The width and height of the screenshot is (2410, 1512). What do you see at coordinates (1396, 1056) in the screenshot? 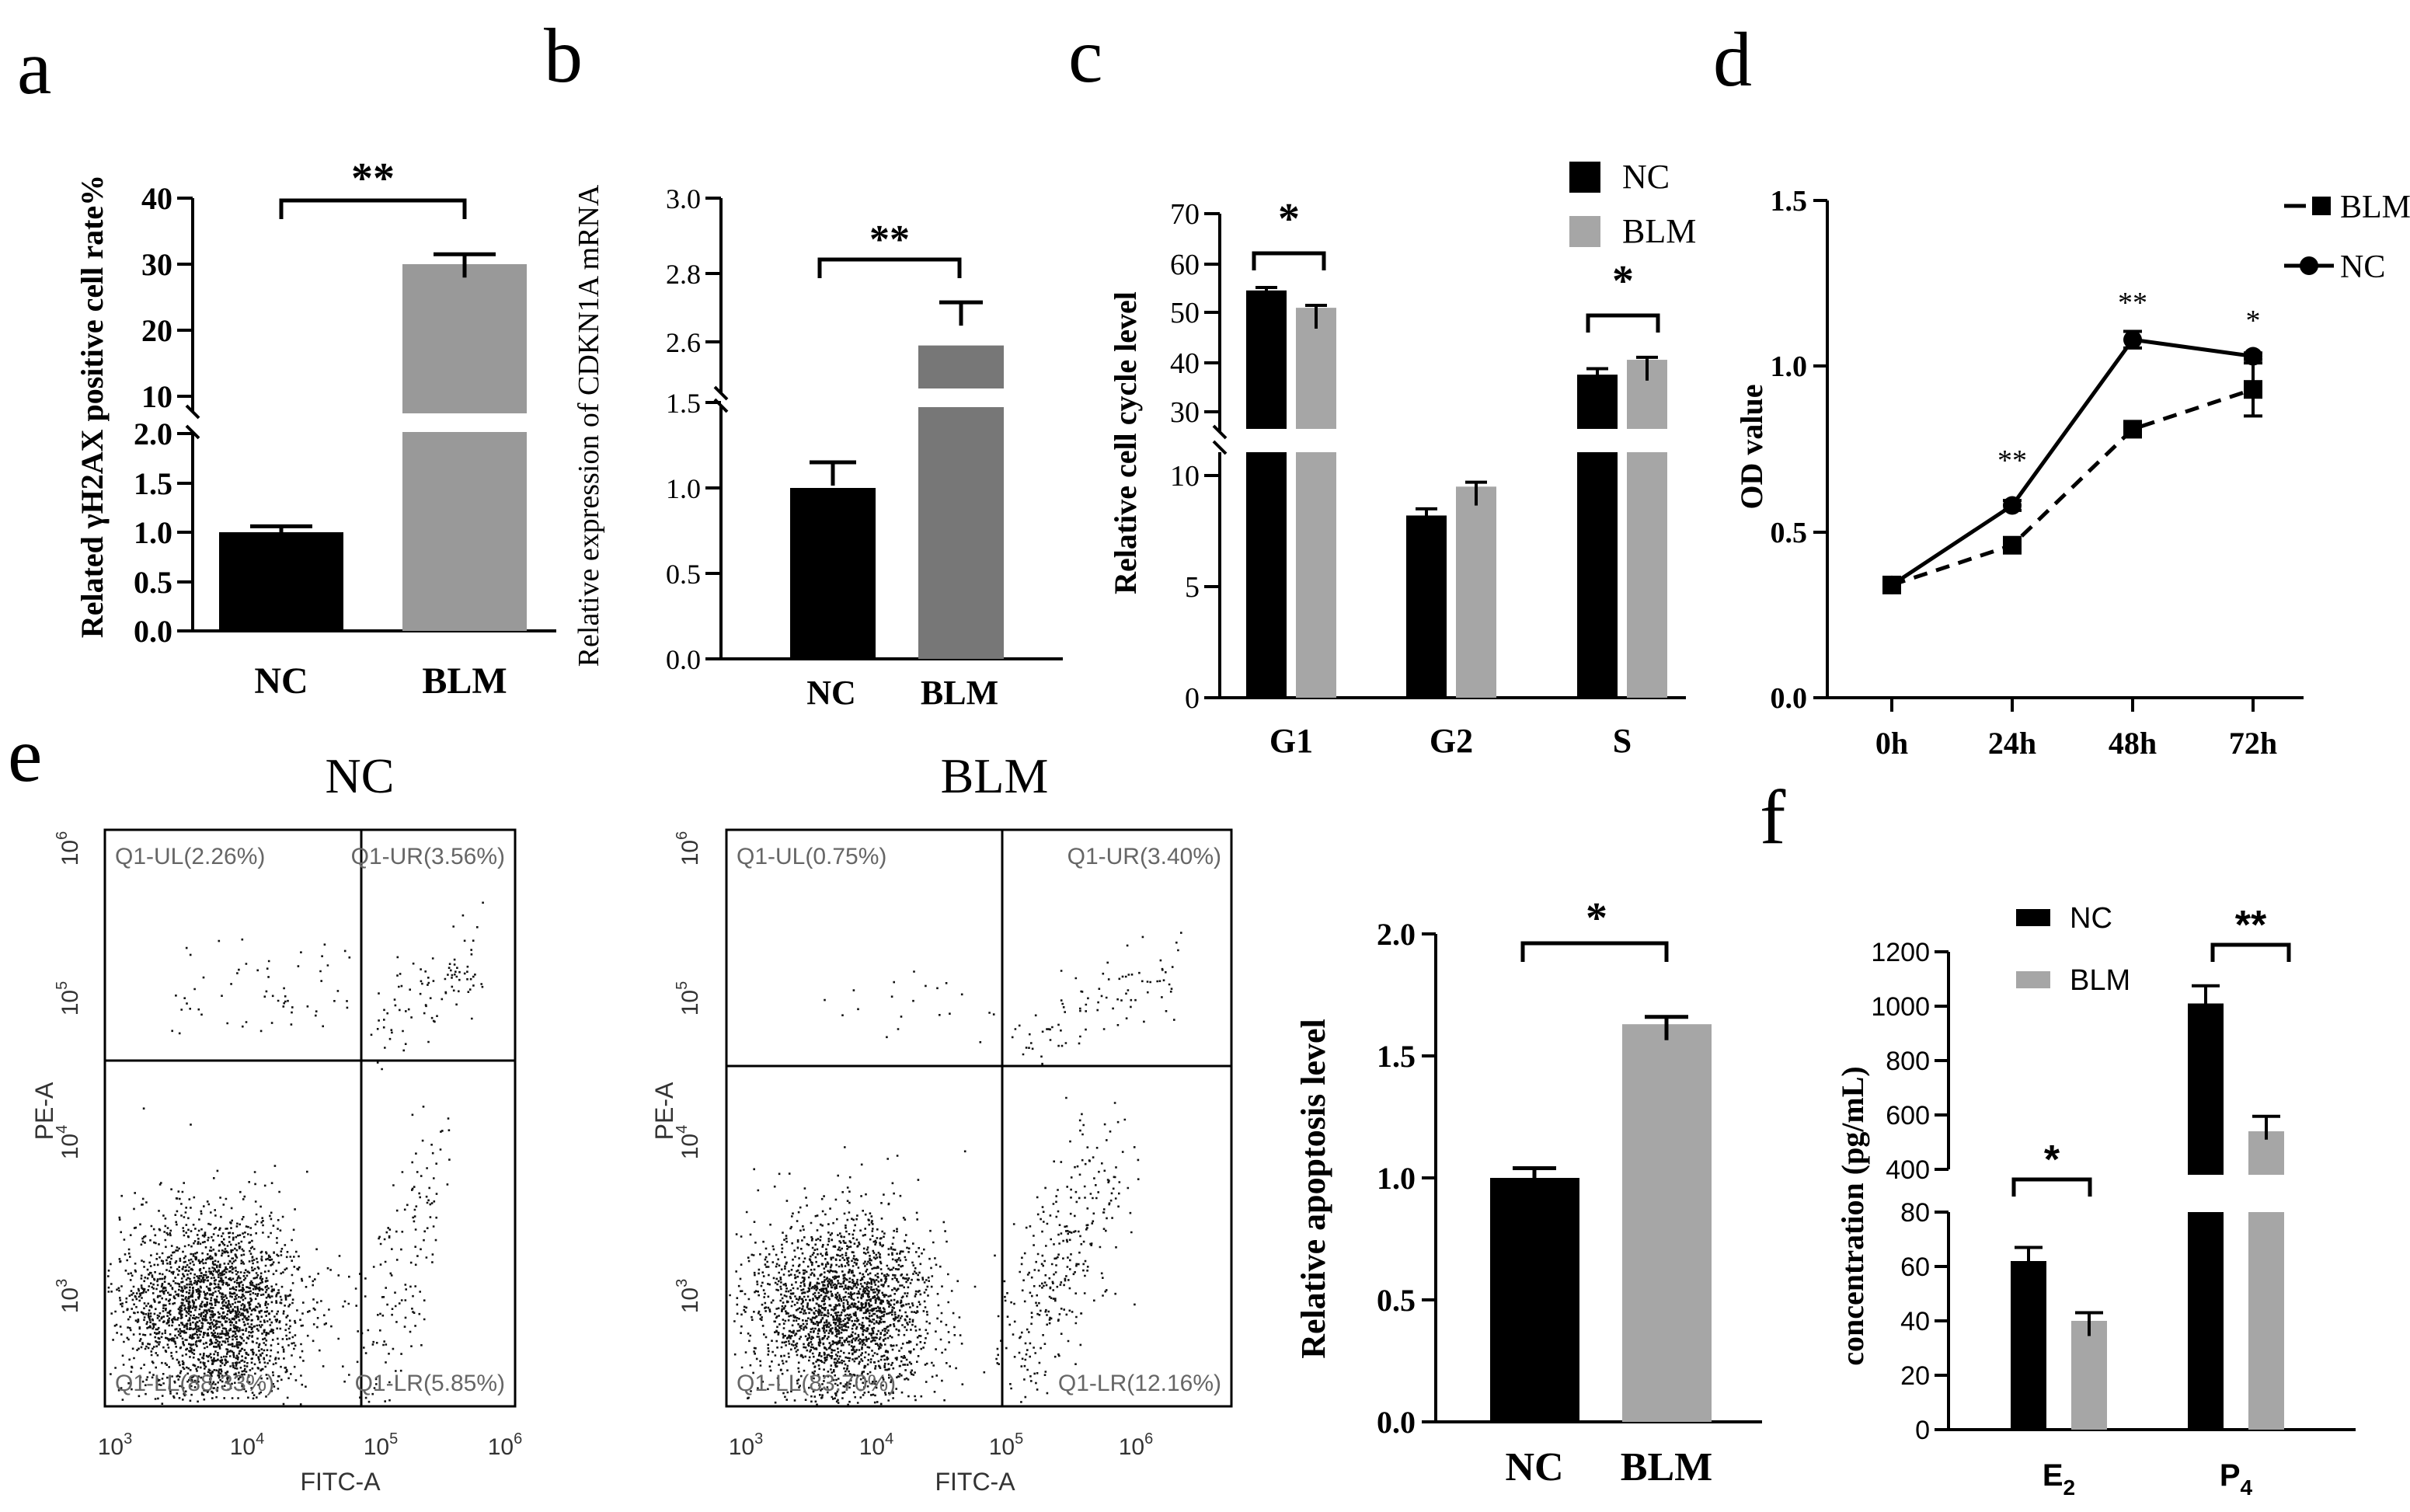
I see `e-bar-ytick: 1.5` at bounding box center [1396, 1056].